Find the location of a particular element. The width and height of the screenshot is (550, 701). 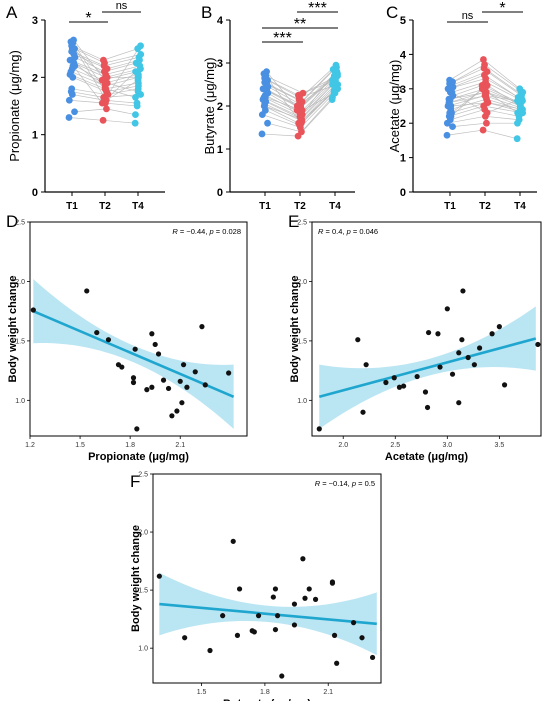

y-axis-label: Body weight change is located at coordinates (13, 329).